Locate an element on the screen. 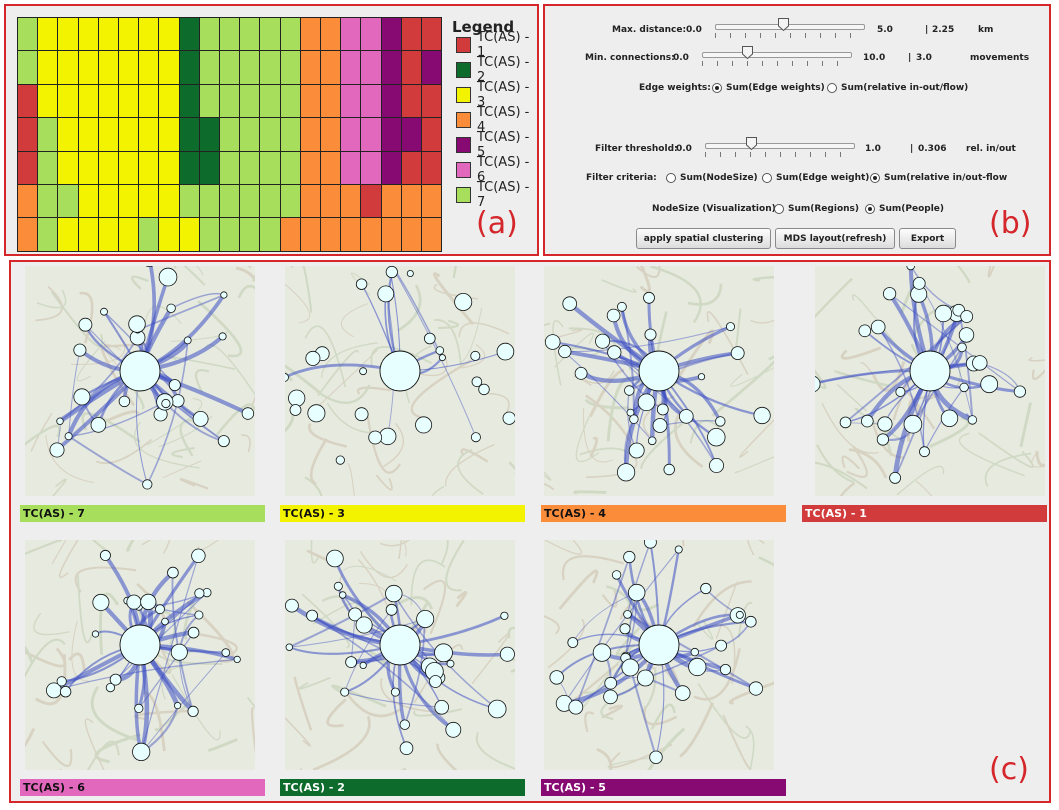 Image resolution: width=1059 pixels, height=810 pixels. filter-criteria-option-relative: Sum(relative in/out-flow is located at coordinates (938, 178).